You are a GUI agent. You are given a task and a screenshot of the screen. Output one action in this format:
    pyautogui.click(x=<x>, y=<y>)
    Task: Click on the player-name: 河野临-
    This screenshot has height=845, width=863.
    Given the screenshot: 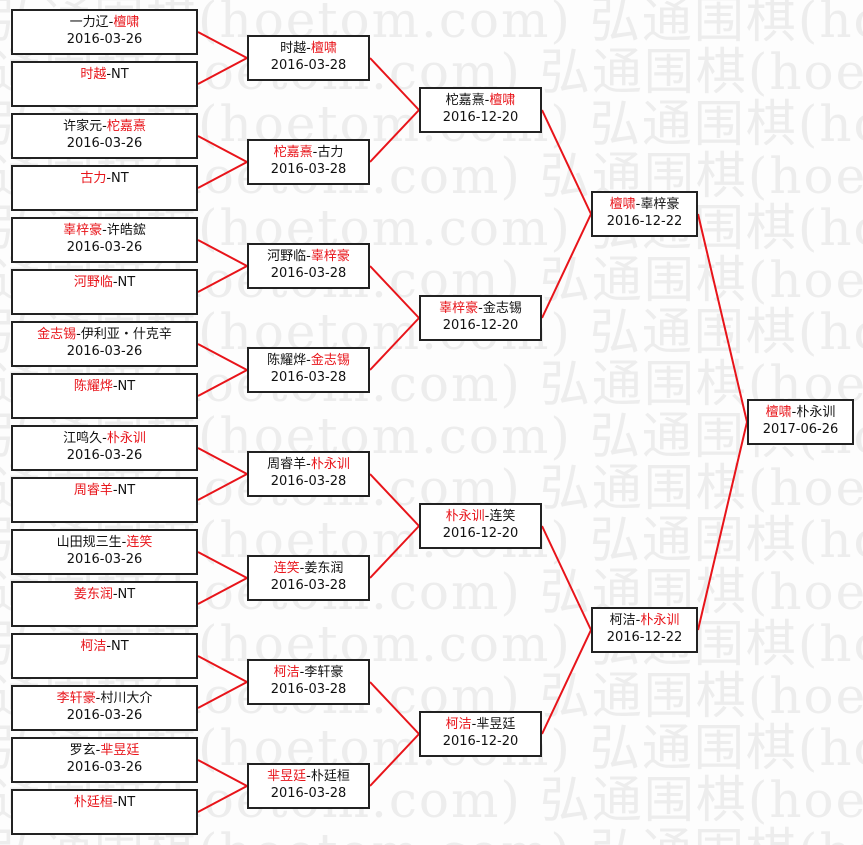 What is the action you would take?
    pyautogui.click(x=289, y=256)
    